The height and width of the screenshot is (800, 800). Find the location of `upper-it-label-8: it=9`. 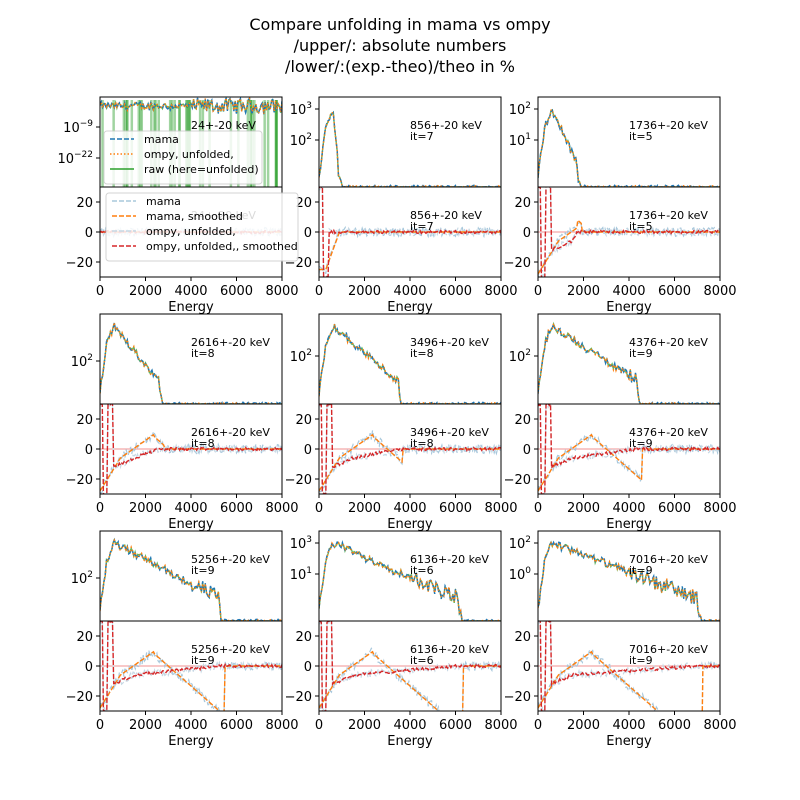

upper-it-label-8: it=9 is located at coordinates (641, 570).